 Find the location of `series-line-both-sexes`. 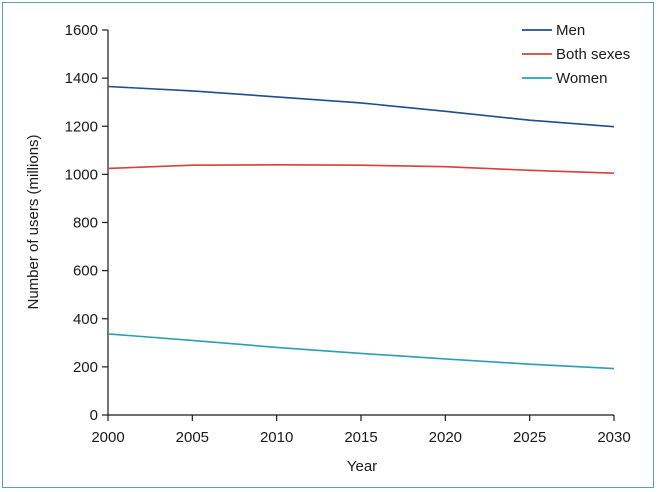

series-line-both-sexes is located at coordinates (361, 169).